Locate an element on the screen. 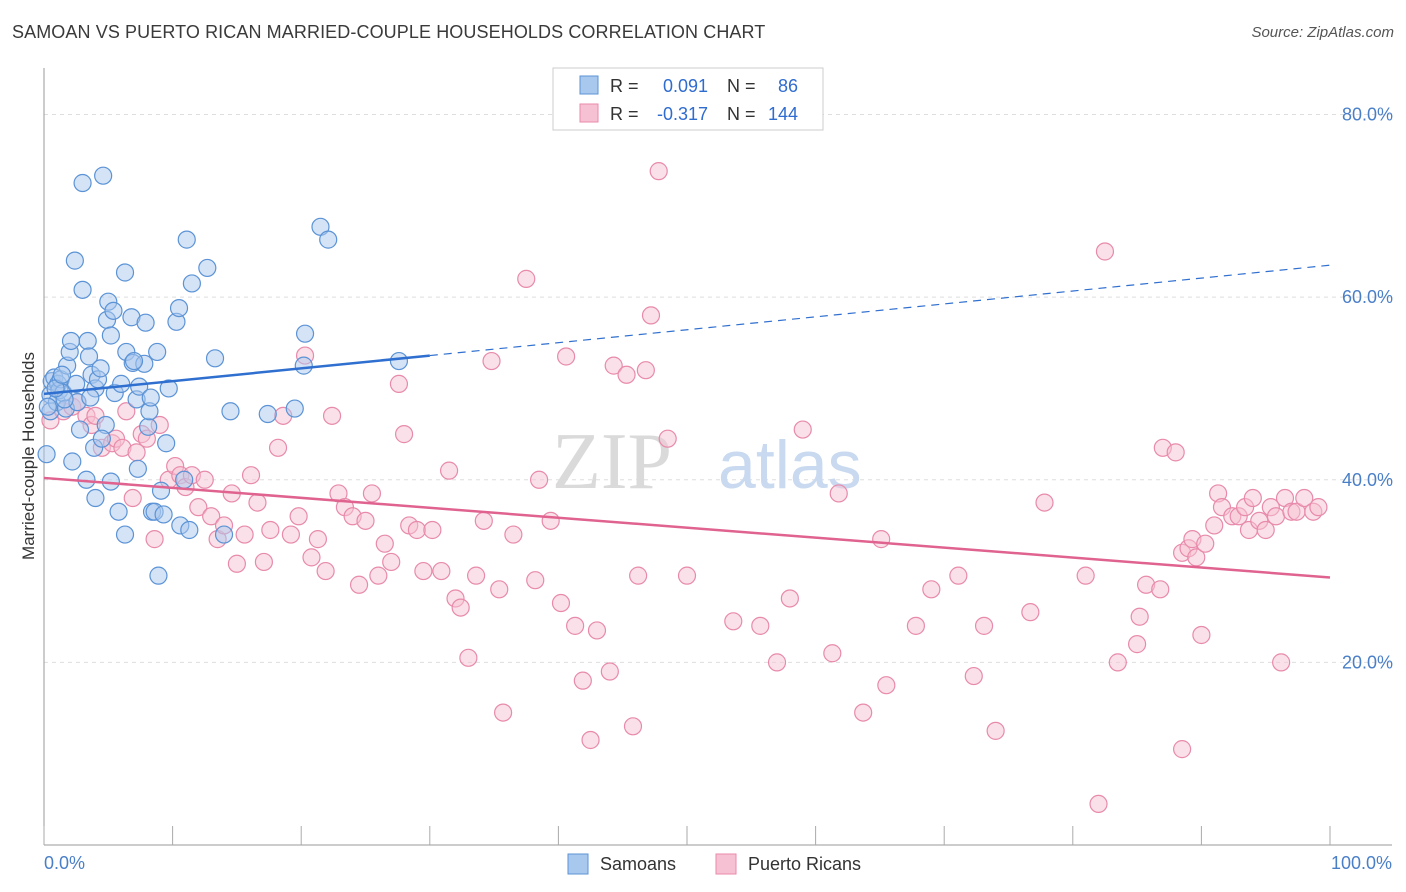 Image resolution: width=1406 pixels, height=892 pixels. bottom-legend-label-puerto-ricans: Puerto Ricans is located at coordinates (804, 864).